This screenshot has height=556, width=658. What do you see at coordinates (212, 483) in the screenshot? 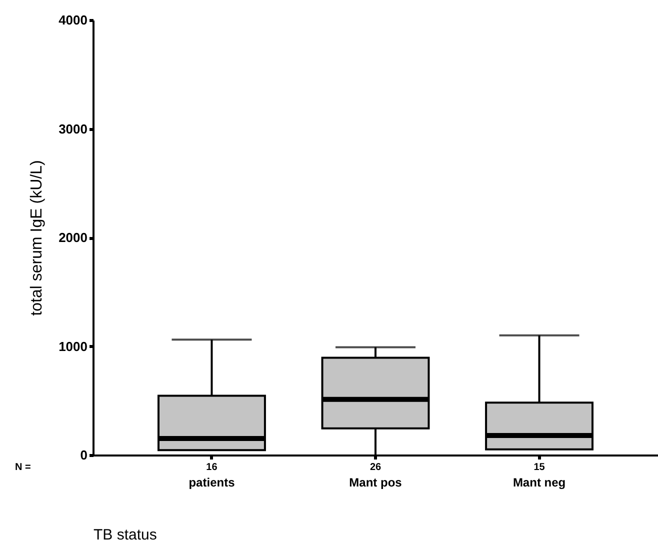
I see `x-tick-label: patients` at bounding box center [212, 483].